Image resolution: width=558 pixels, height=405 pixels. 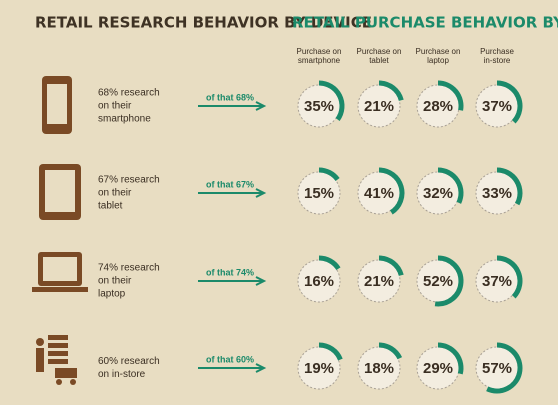 I want to click on device-icons, so click(x=60, y=230).